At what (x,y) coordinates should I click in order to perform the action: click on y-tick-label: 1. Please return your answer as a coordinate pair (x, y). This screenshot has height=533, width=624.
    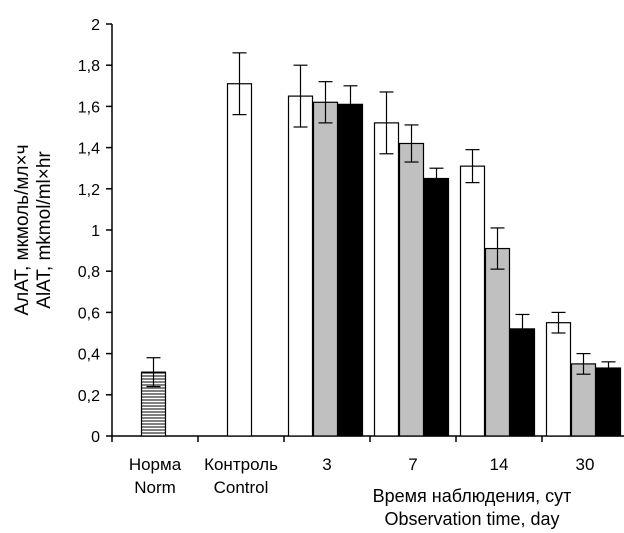
    Looking at the image, I should click on (95, 231).